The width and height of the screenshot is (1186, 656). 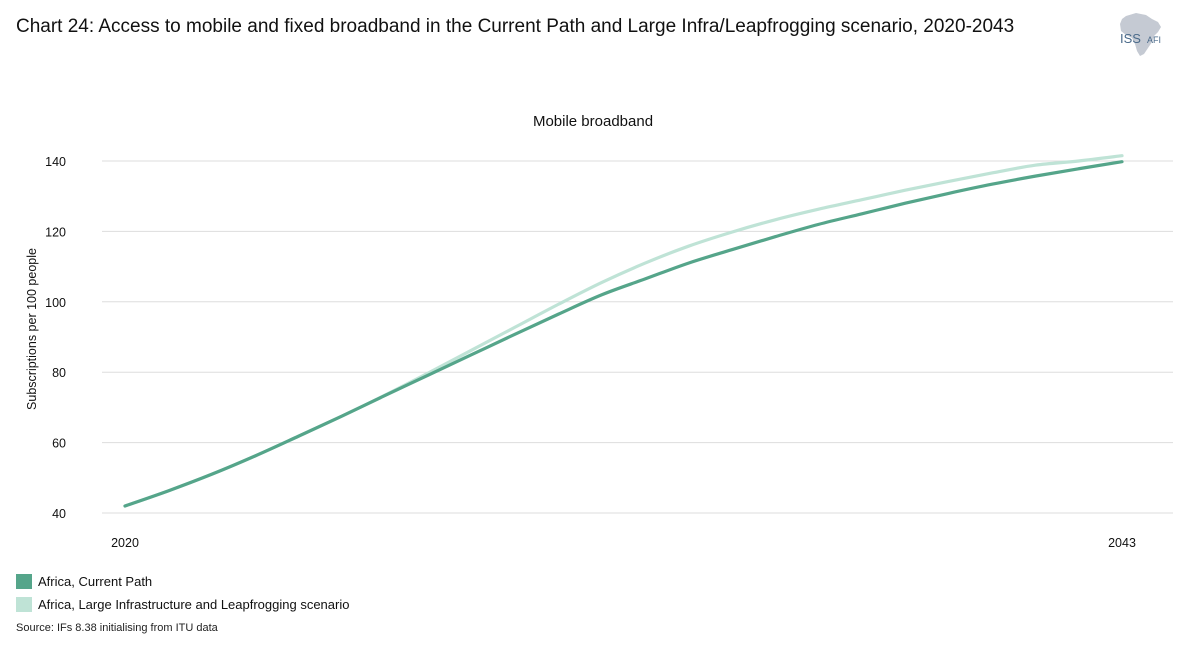 I want to click on legend-label: Africa, Current Path, so click(x=95, y=581).